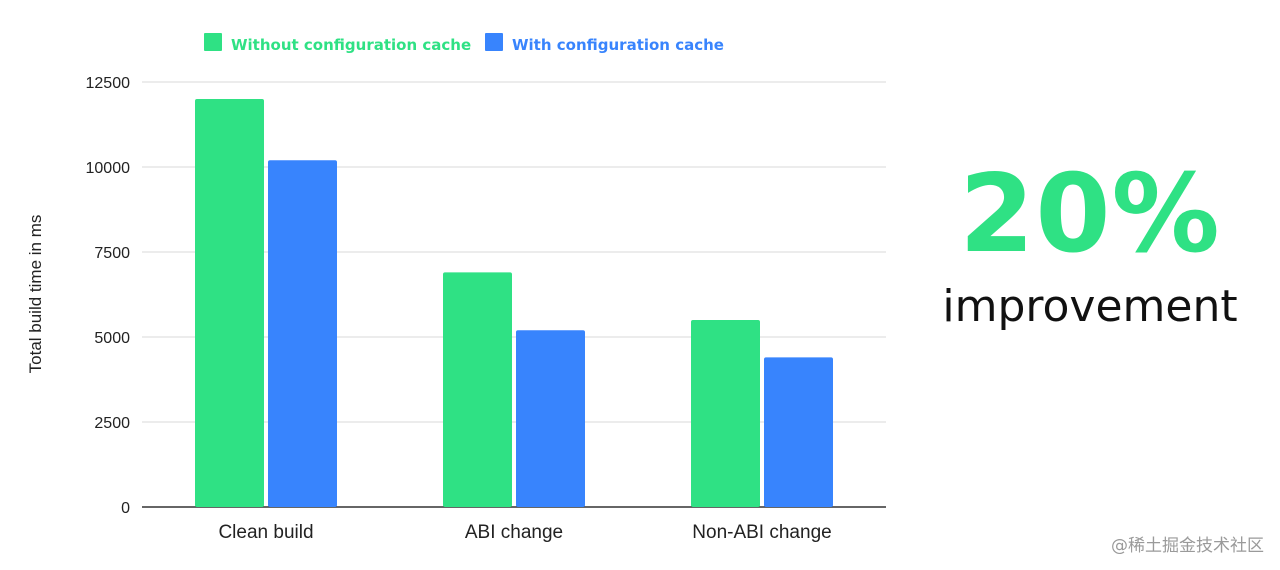 The height and width of the screenshot is (570, 1280). What do you see at coordinates (351, 45) in the screenshot?
I see `legend-label: Without configuration cache` at bounding box center [351, 45].